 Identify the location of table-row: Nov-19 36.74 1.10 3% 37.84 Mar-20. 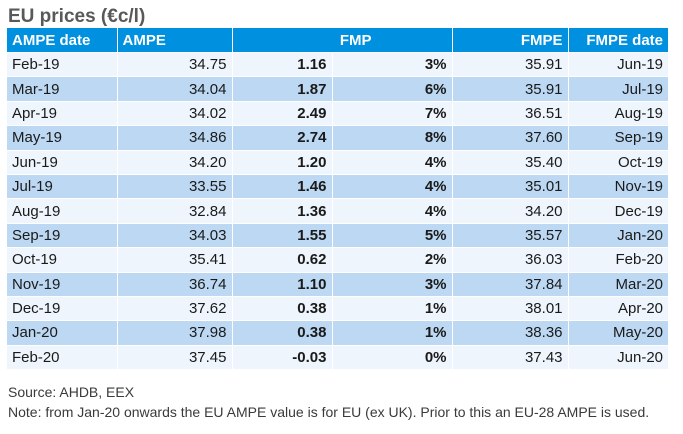
(338, 284).